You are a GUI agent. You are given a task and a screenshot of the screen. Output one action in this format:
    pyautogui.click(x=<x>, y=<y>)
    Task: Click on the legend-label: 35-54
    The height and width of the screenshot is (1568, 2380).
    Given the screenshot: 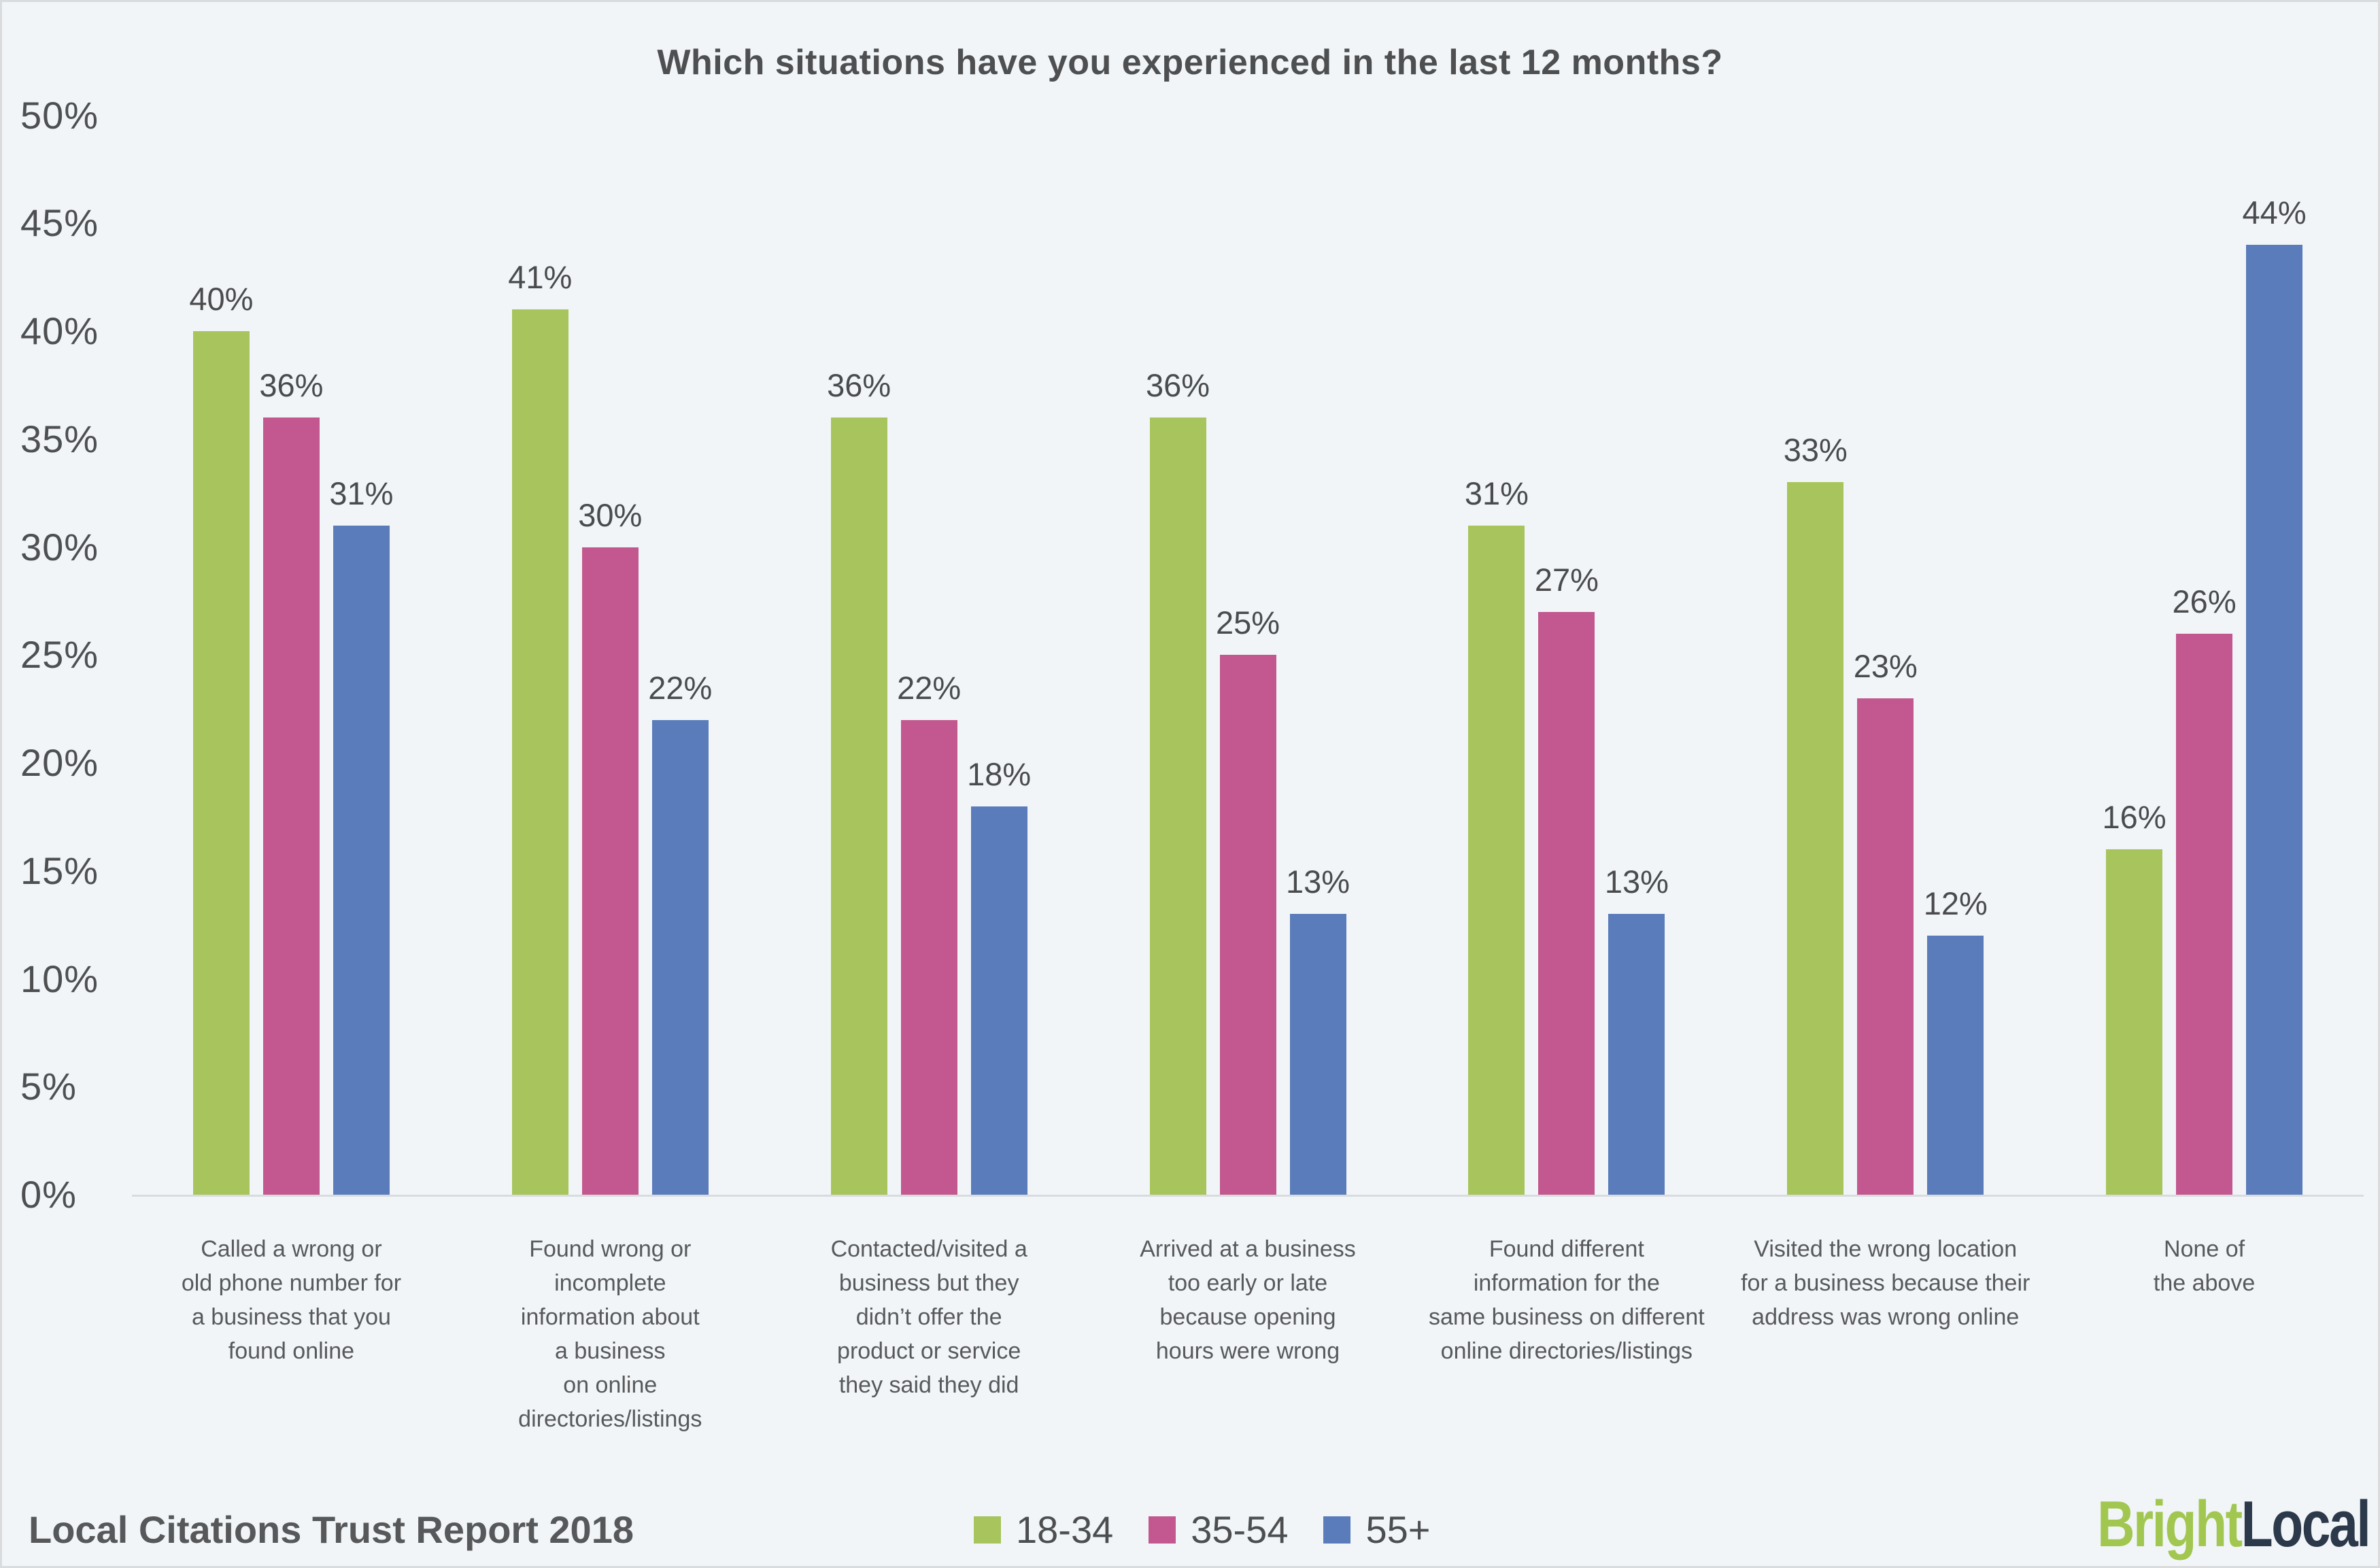 What is the action you would take?
    pyautogui.click(x=1240, y=1529)
    